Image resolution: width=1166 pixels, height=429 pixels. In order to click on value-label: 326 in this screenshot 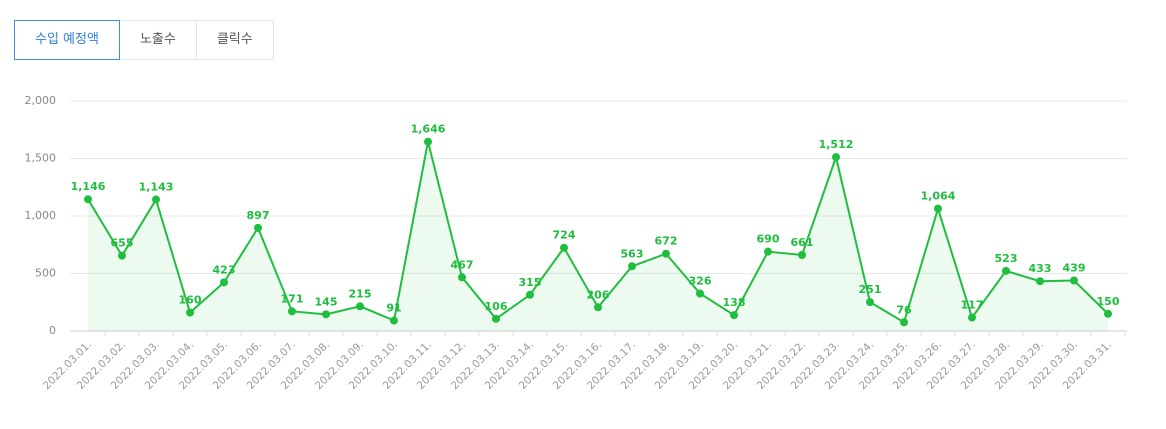, I will do `click(700, 281)`.